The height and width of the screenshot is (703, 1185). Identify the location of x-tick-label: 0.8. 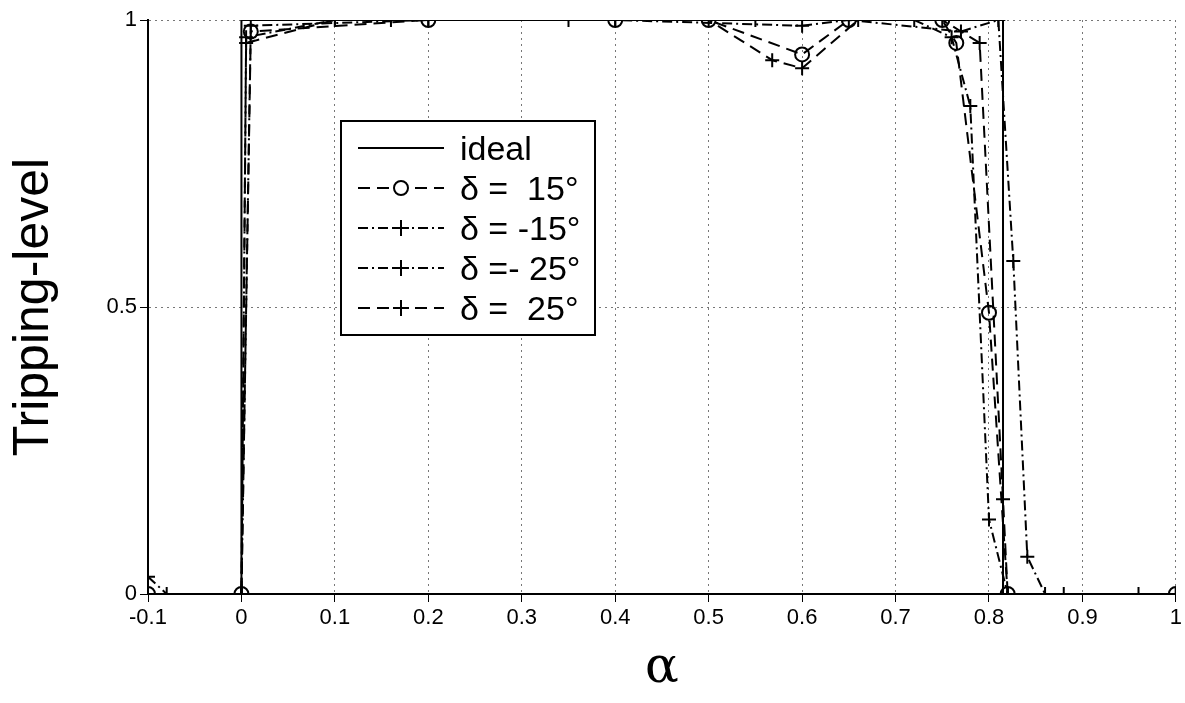
(989, 617).